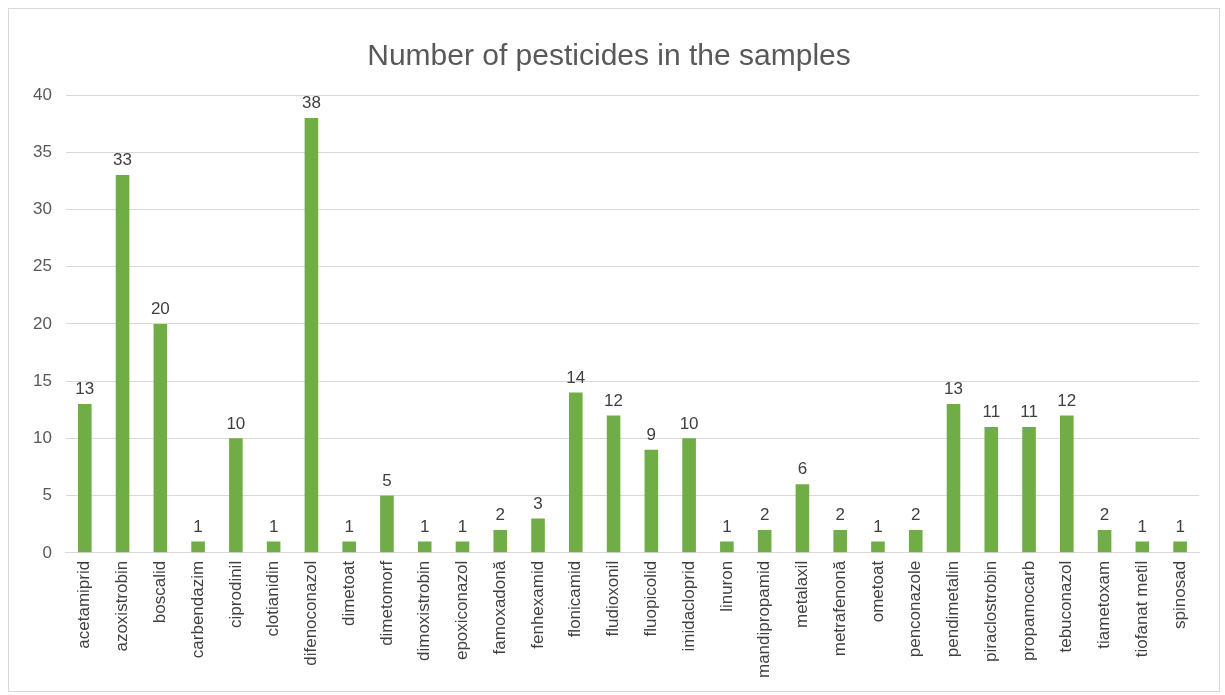 The width and height of the screenshot is (1225, 695). I want to click on x-tick-label: epoxiconazol, so click(462, 610).